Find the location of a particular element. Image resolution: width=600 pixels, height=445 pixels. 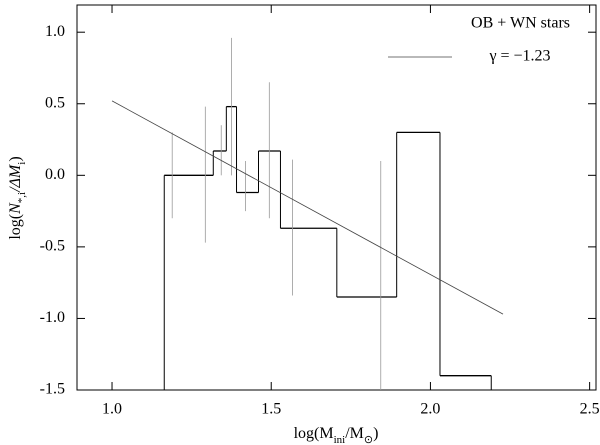

y-tick-label: -0.5 is located at coordinates (52, 246).